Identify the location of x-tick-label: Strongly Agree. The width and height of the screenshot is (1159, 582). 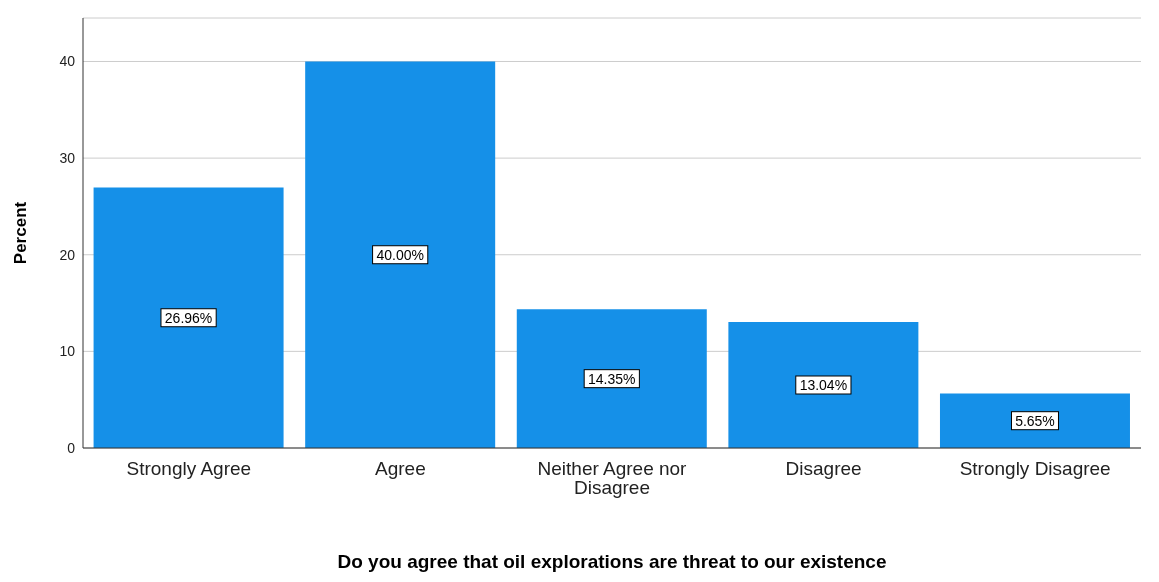
(189, 469).